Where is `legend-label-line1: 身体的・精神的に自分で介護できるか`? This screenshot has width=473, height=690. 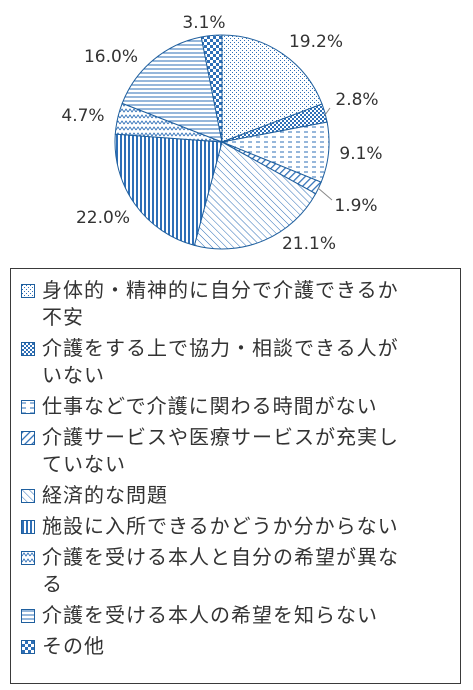
legend-label-line1: 身体的・精神的に自分で介護できるか is located at coordinates (220, 290).